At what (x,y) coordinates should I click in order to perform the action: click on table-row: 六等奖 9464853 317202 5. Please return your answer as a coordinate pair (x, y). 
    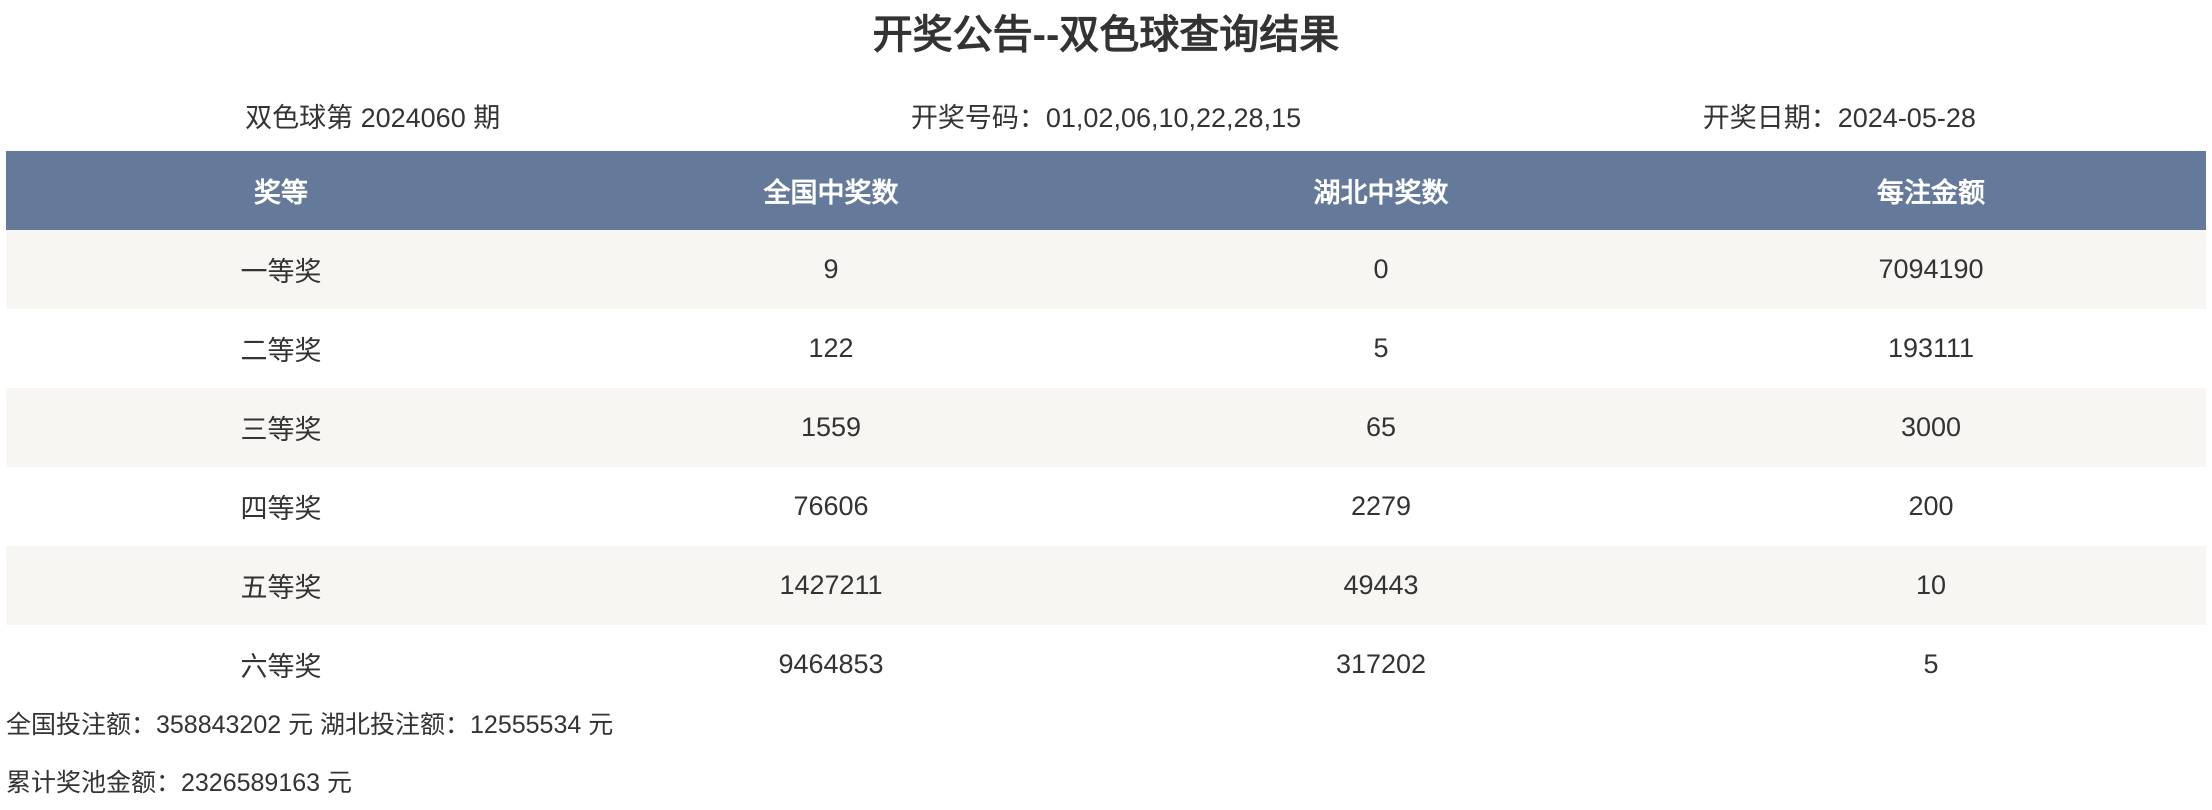
    Looking at the image, I should click on (1106, 664).